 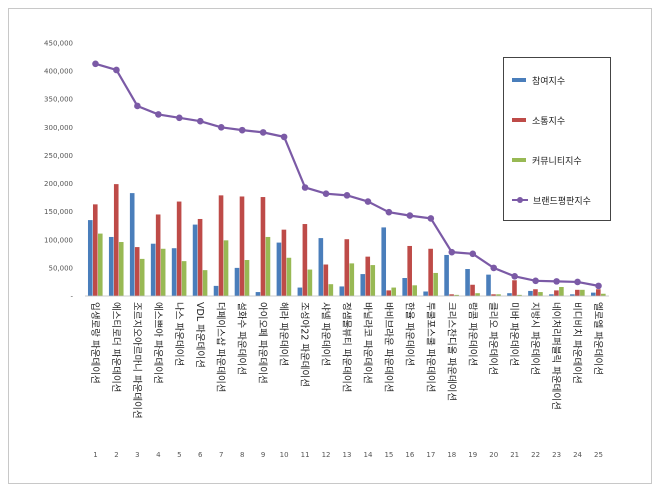 I want to click on y-tick-label: 450,000, so click(x=58, y=44).